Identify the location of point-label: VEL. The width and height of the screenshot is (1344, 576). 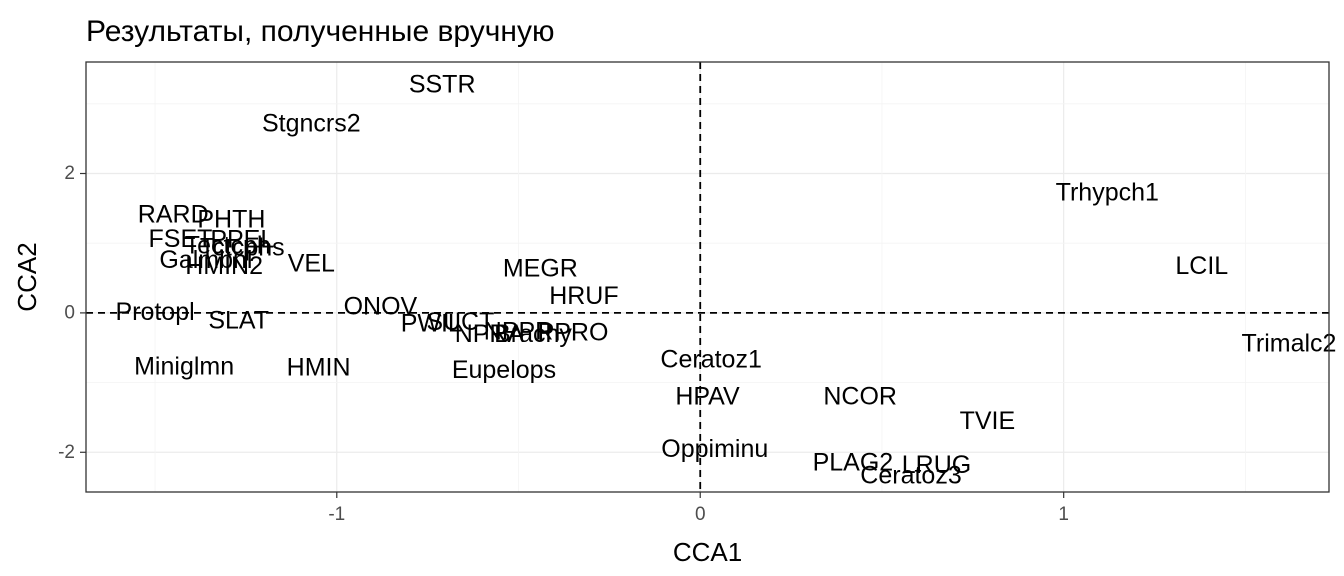
(311, 263).